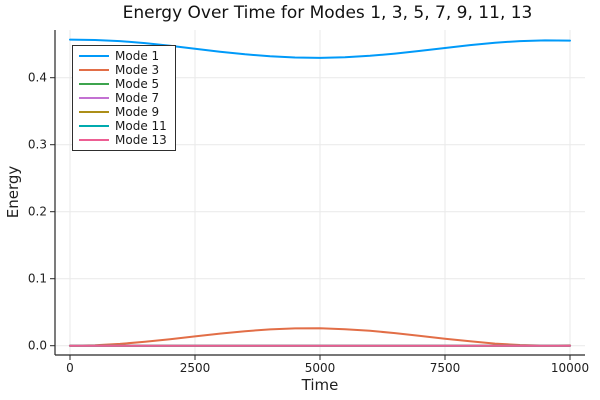 This screenshot has height=400, width=600. I want to click on legend-label: Mode 1, so click(137, 56).